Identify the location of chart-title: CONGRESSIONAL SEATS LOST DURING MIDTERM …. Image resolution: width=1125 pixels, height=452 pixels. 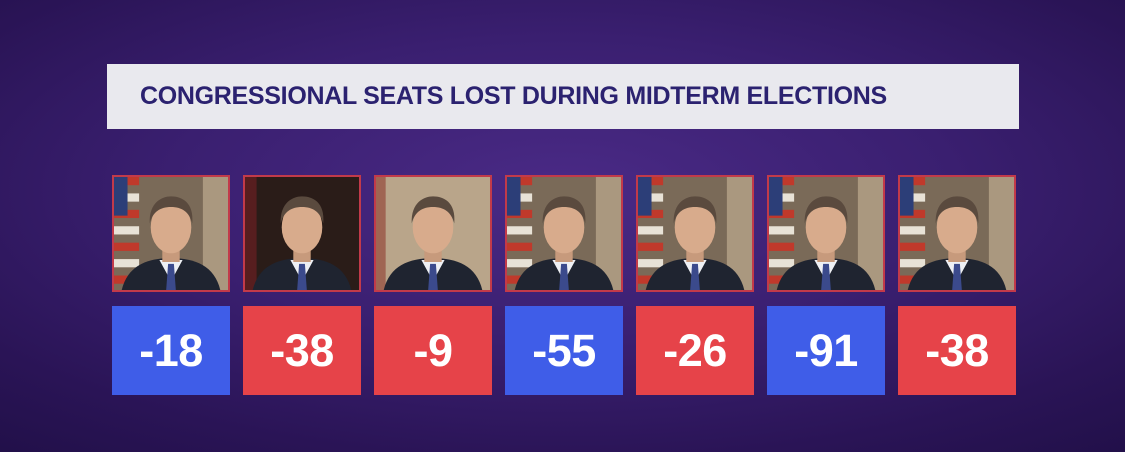
(513, 96).